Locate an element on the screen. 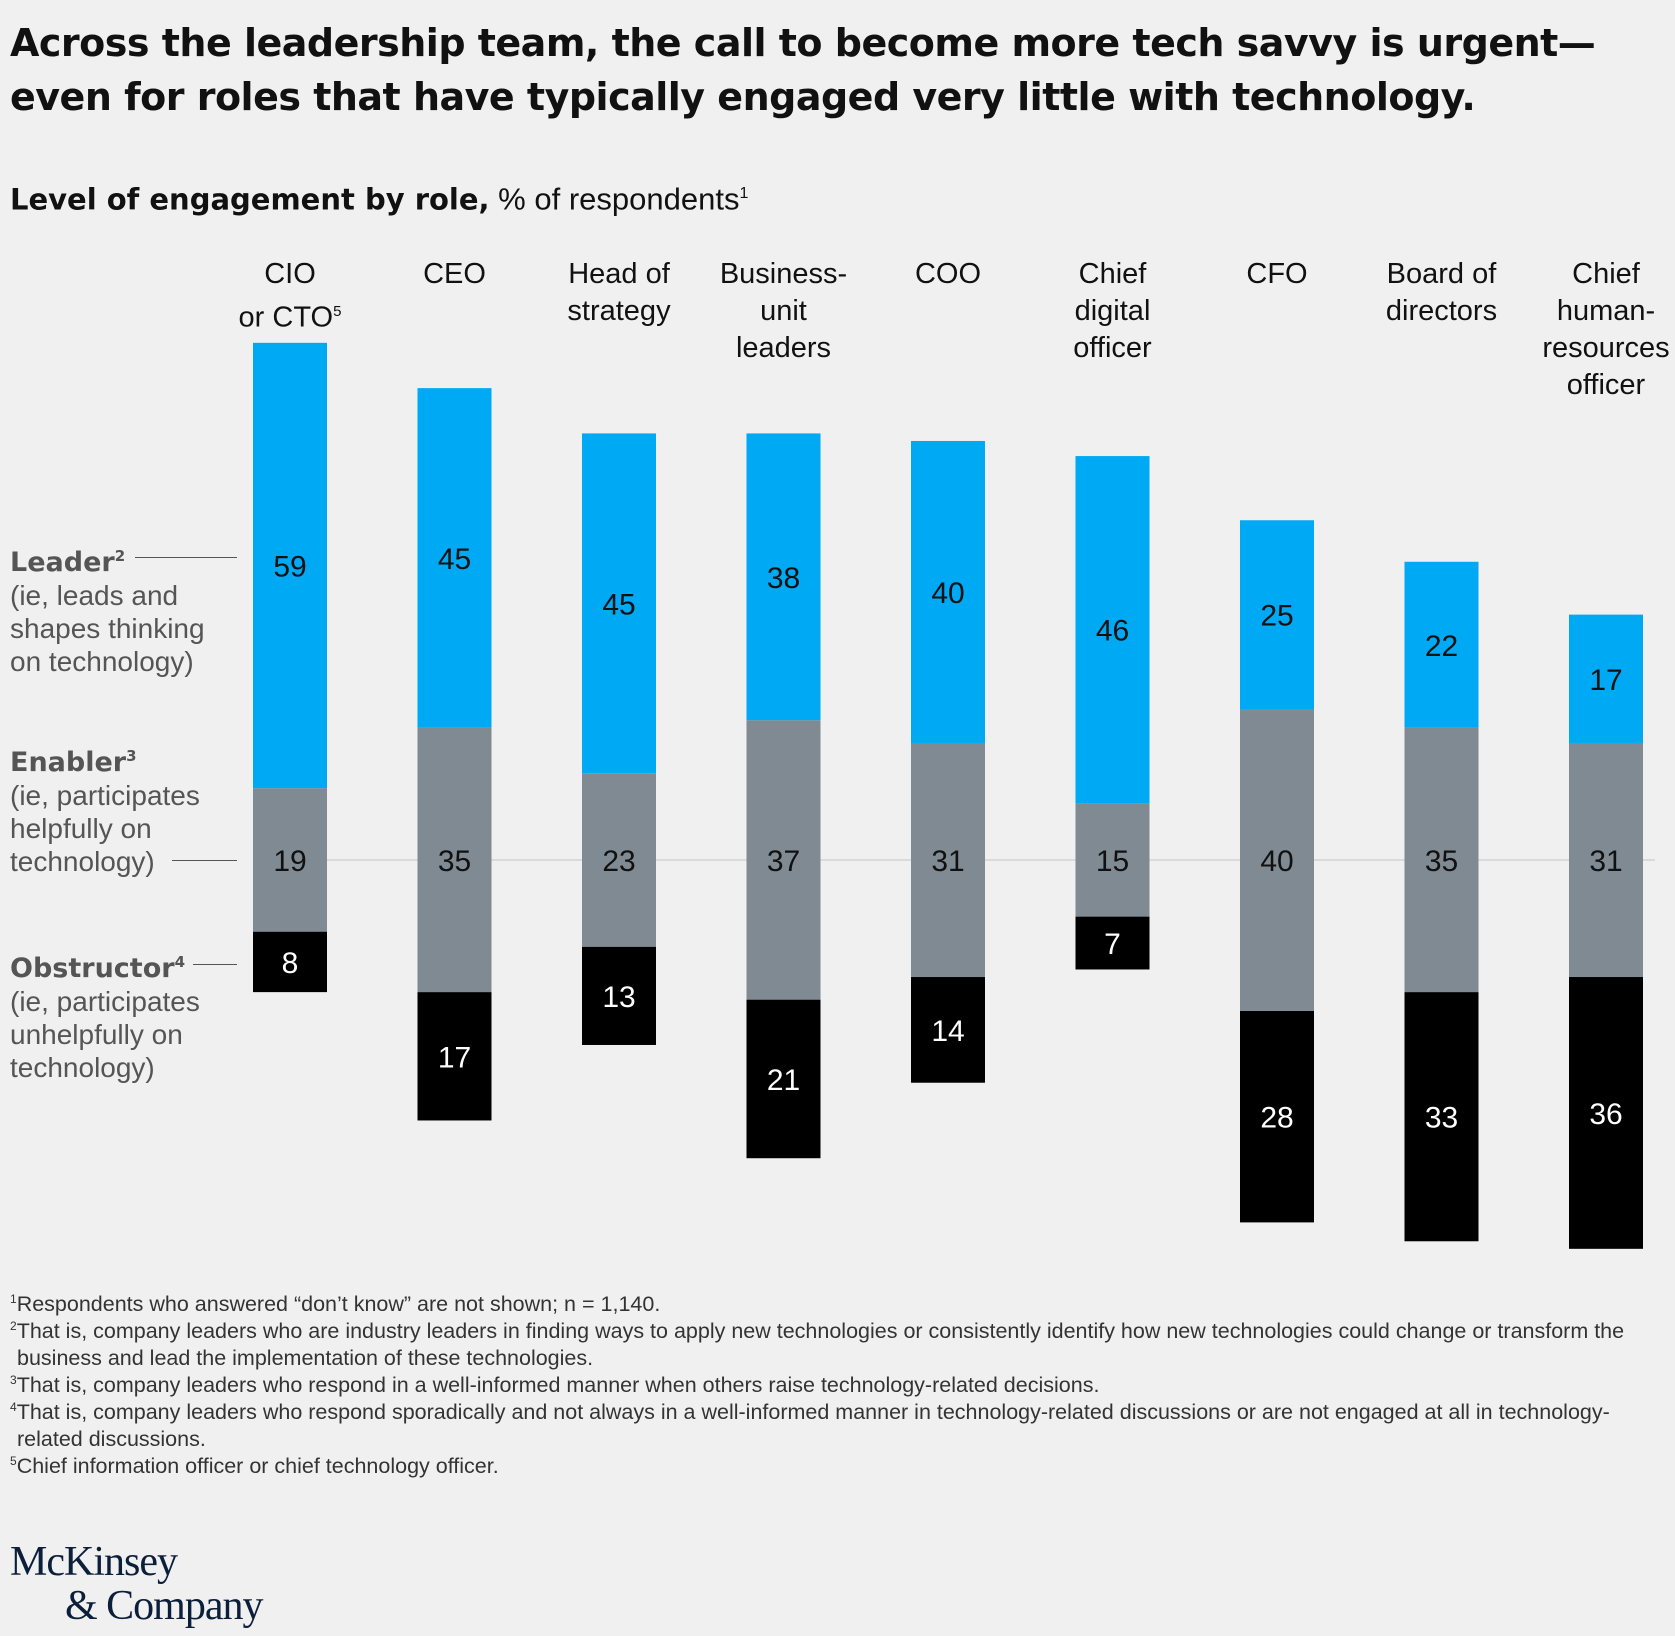  value-label-obstructor-5: 7 is located at coordinates (1112, 944).